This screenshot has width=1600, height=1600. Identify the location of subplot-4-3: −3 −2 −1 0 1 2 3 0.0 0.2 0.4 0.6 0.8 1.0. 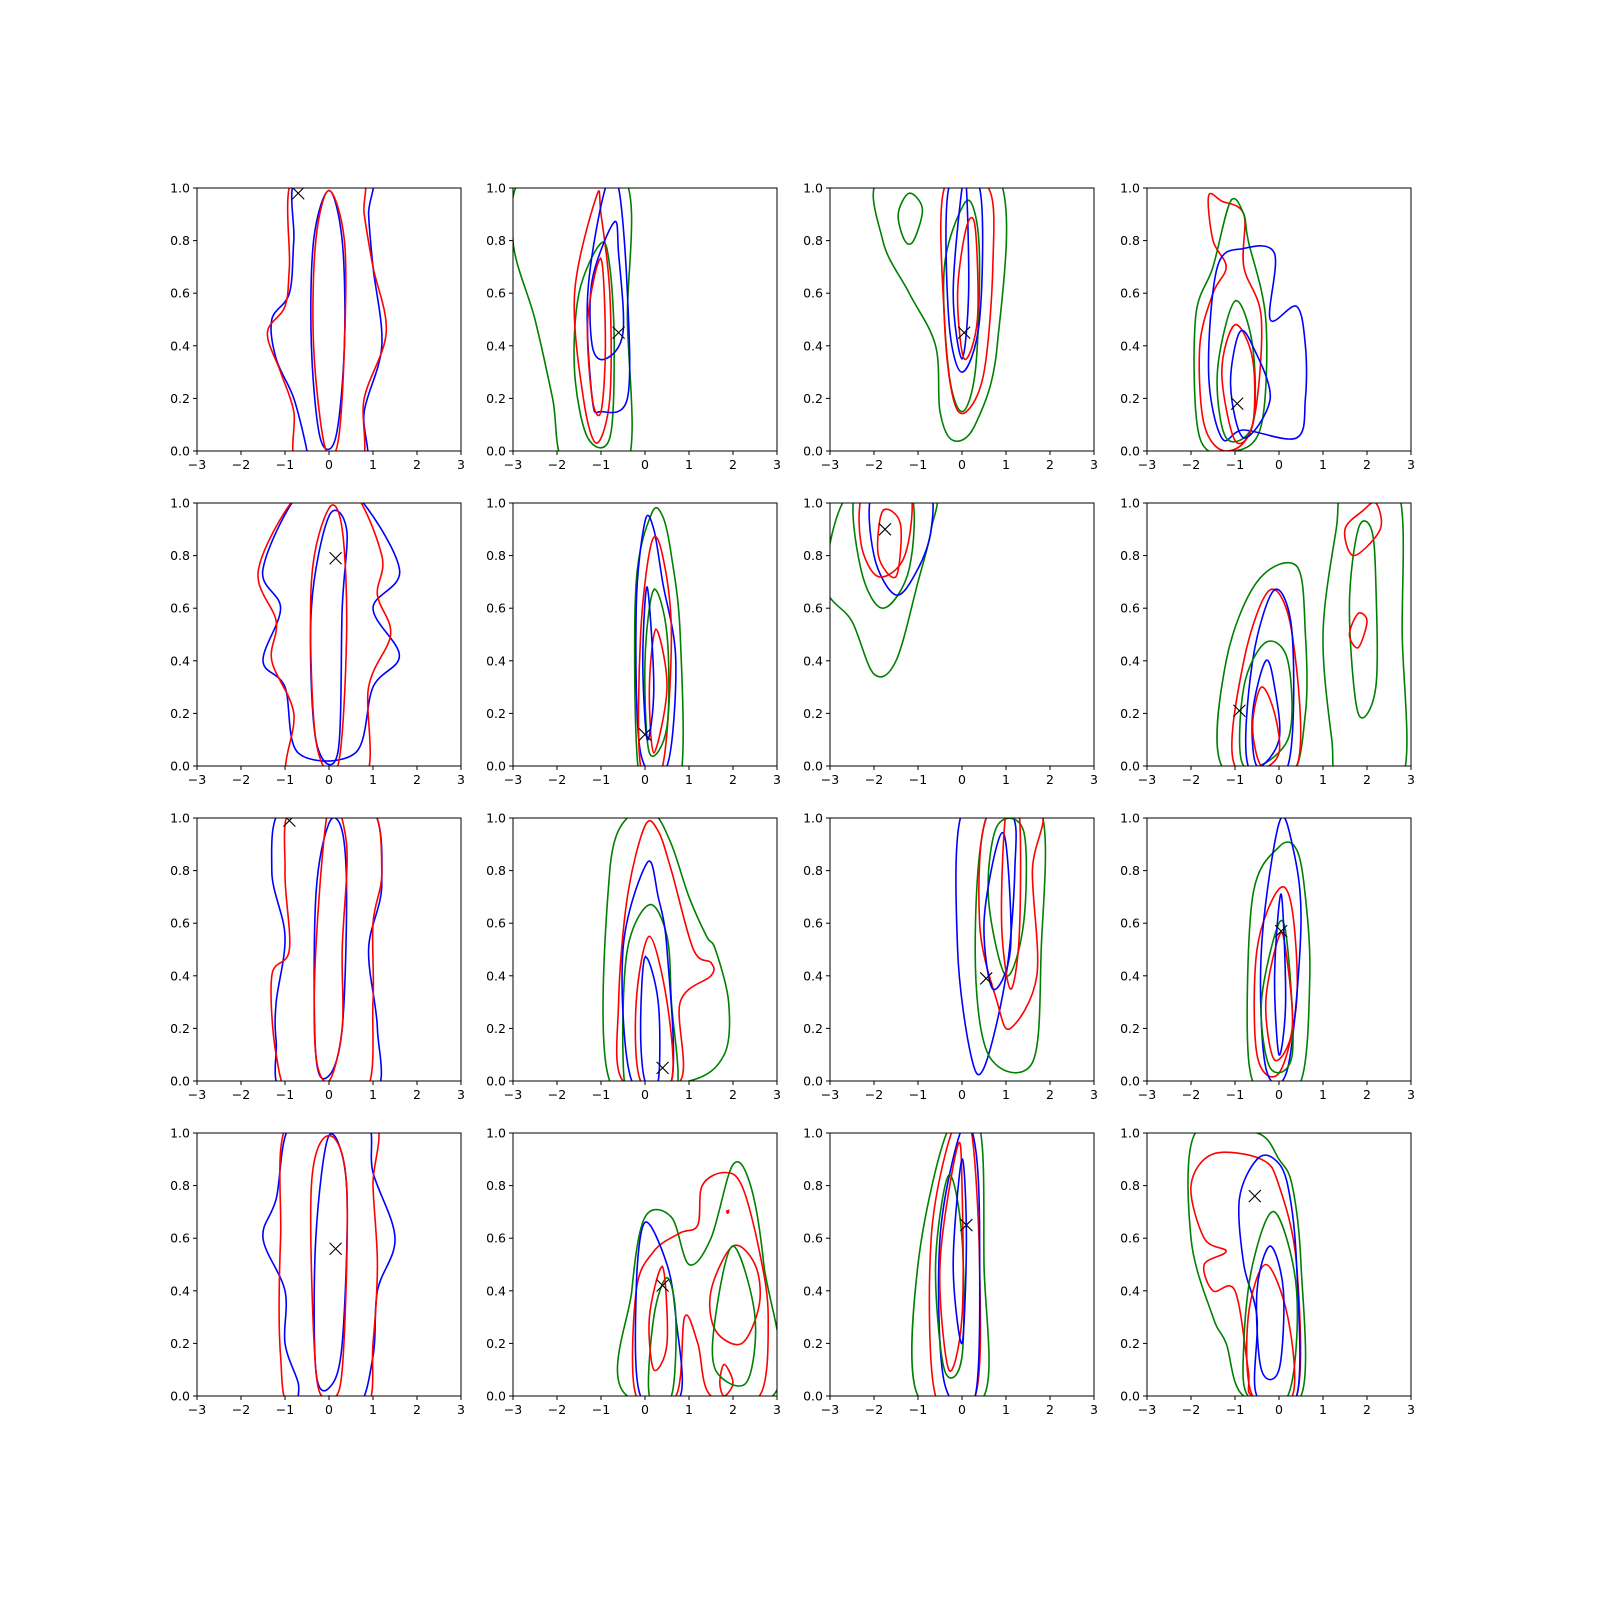
(950, 1272).